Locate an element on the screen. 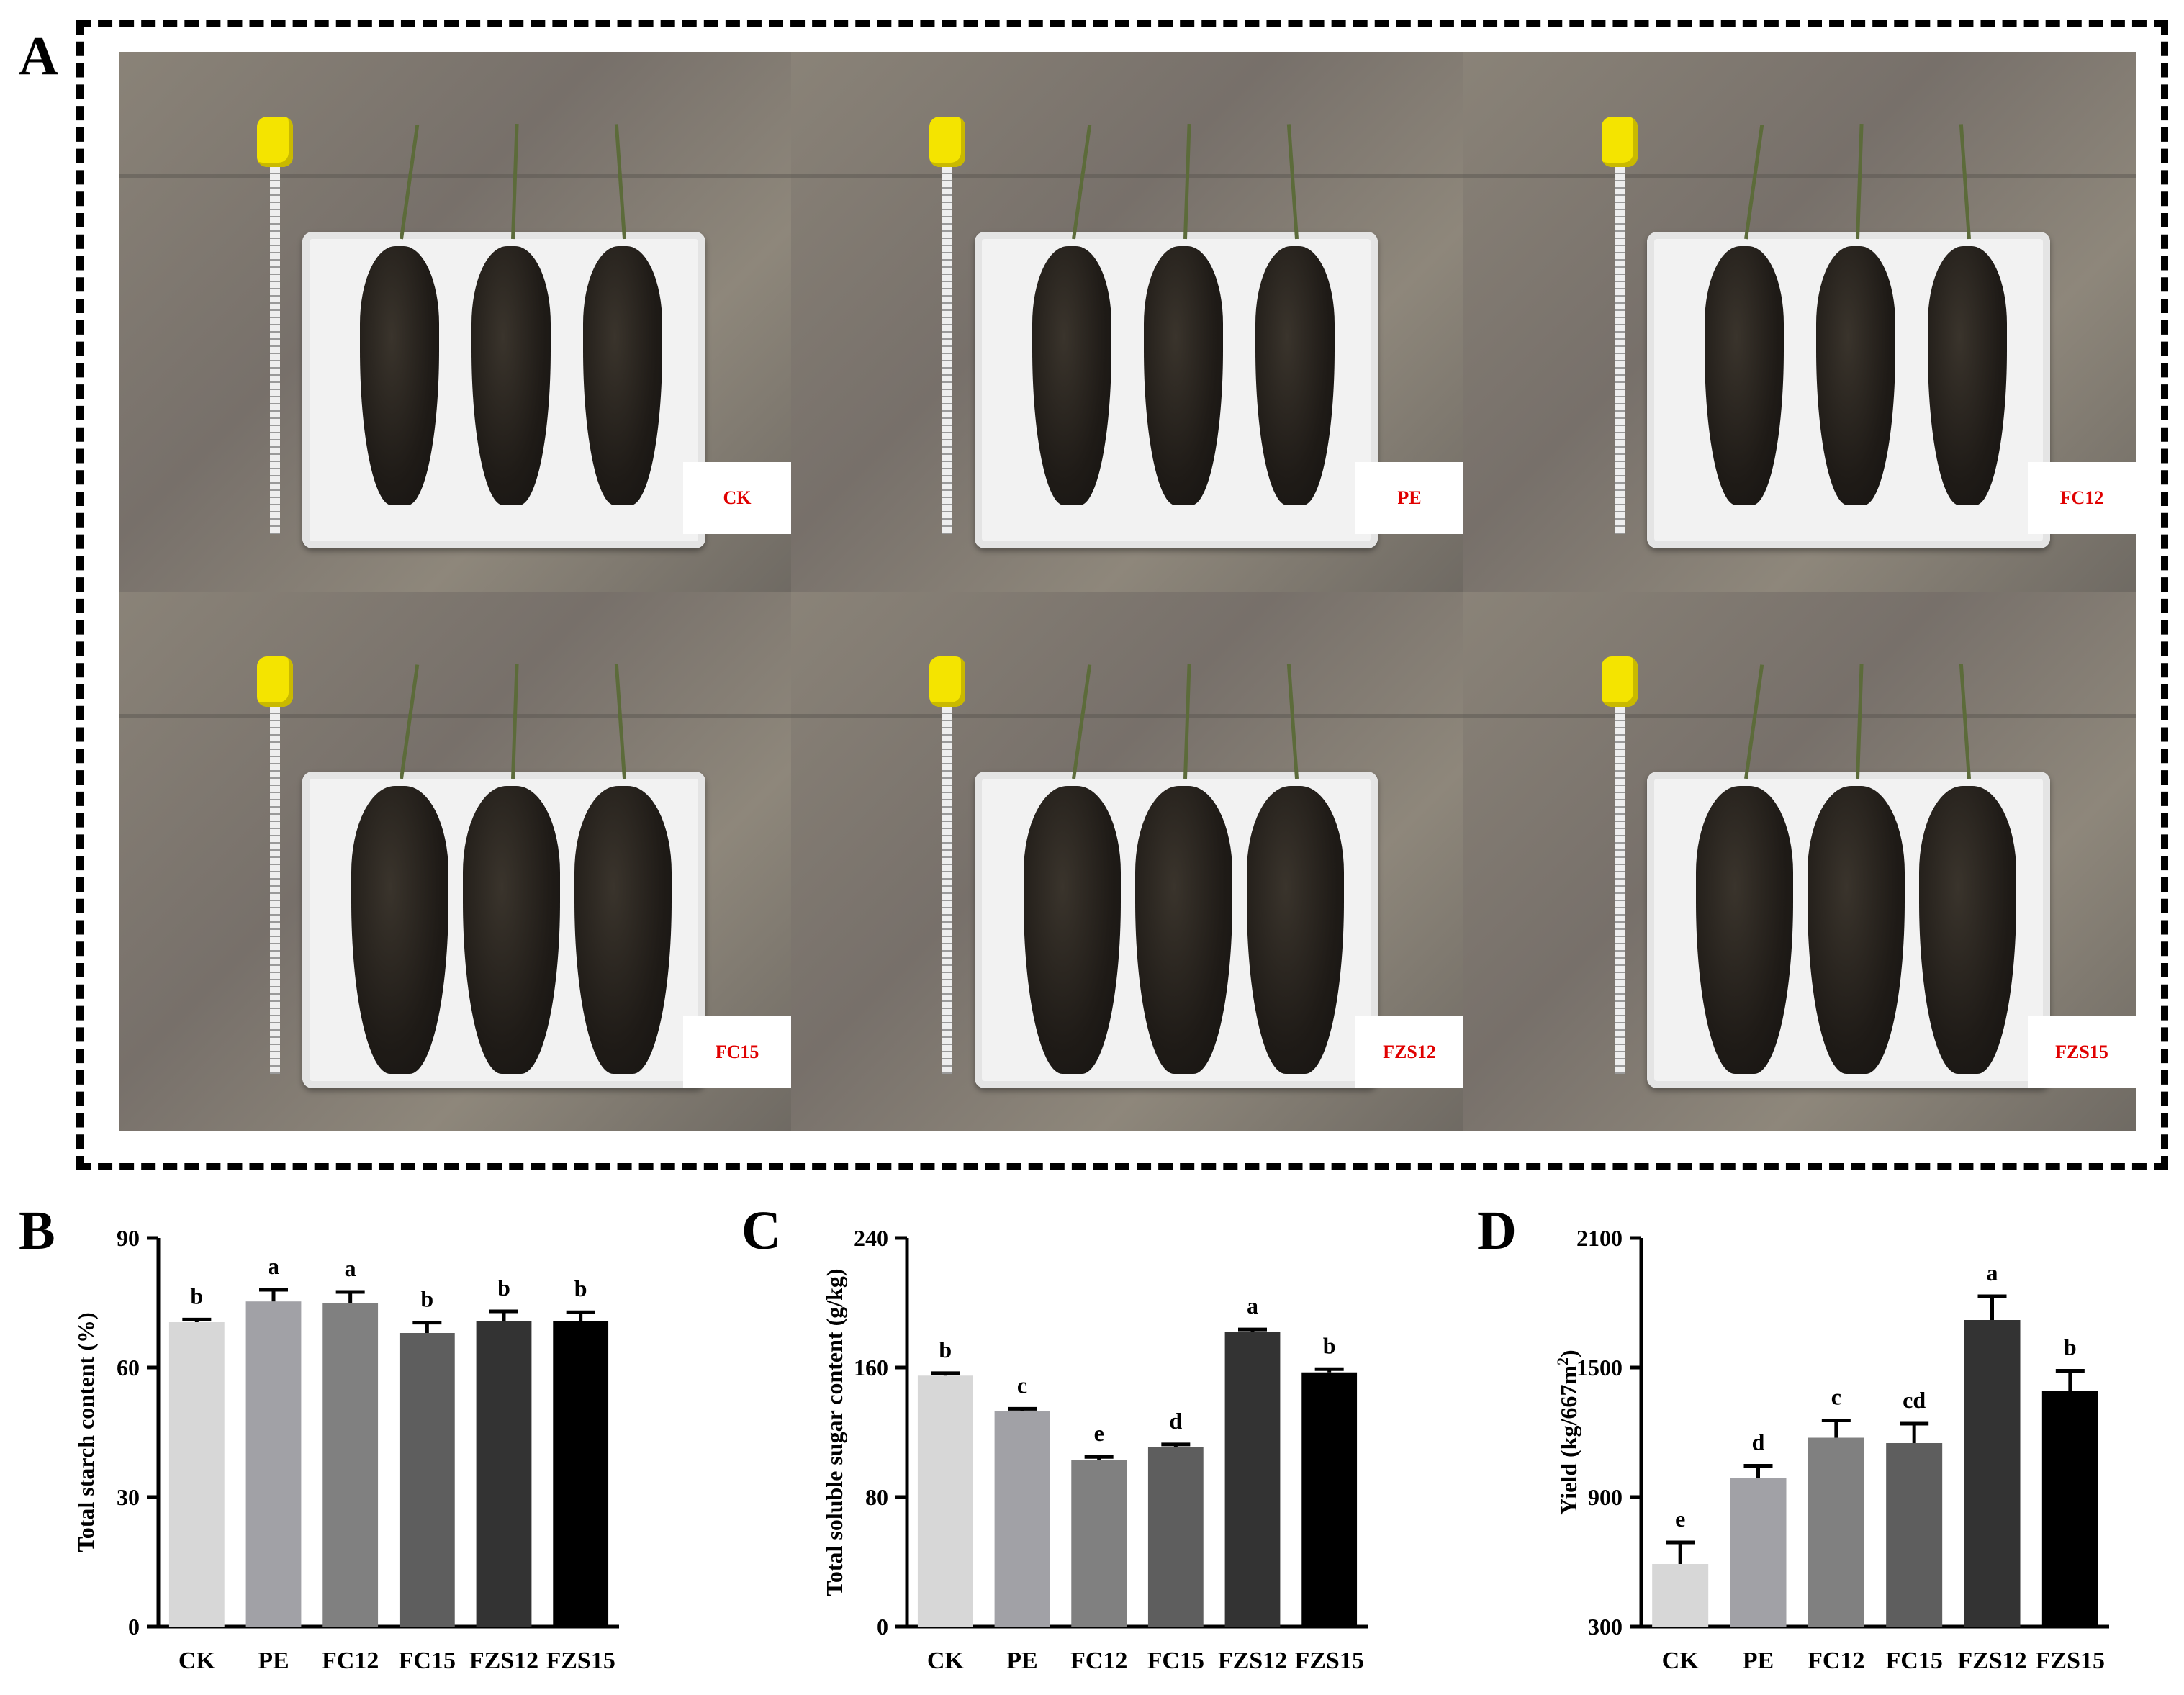  bar-fc15 is located at coordinates (1175, 1537).